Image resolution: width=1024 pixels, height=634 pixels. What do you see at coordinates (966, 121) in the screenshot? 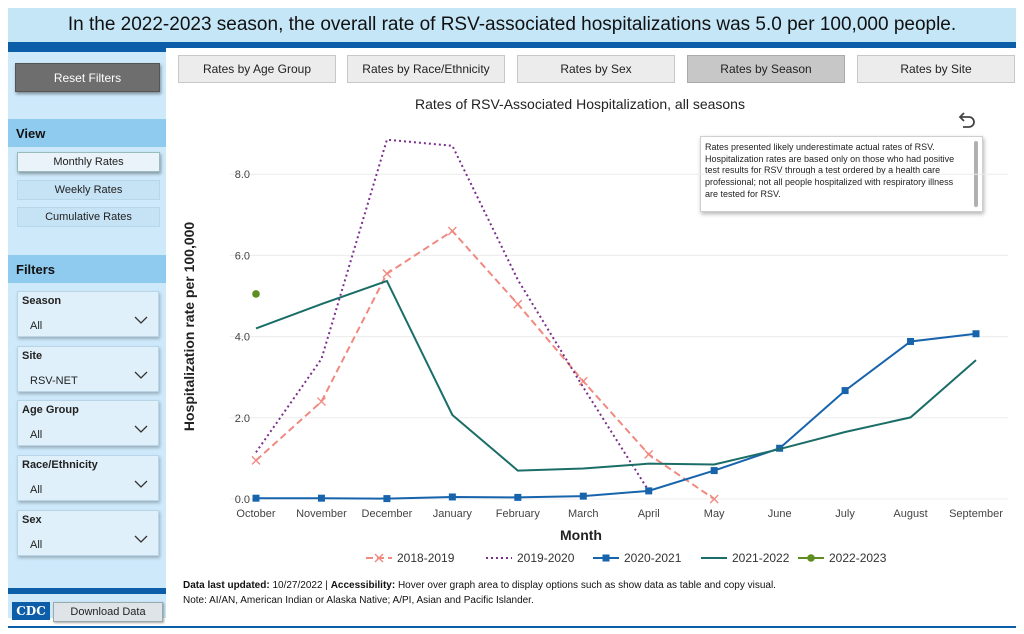
I see `undo-icon` at bounding box center [966, 121].